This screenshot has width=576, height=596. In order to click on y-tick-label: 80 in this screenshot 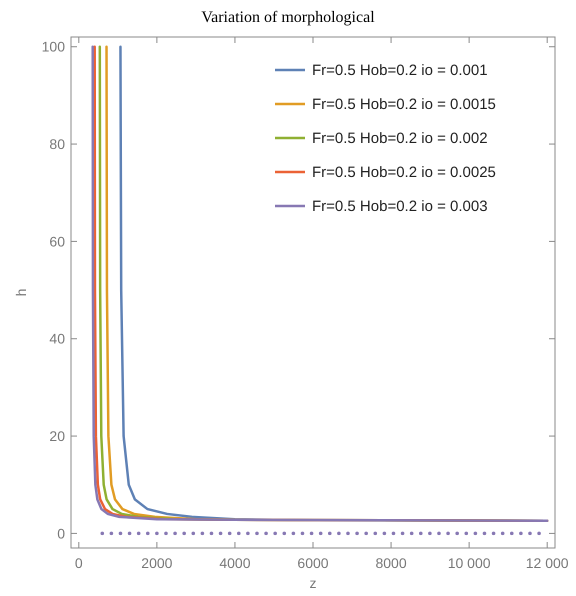, I will do `click(57, 144)`.